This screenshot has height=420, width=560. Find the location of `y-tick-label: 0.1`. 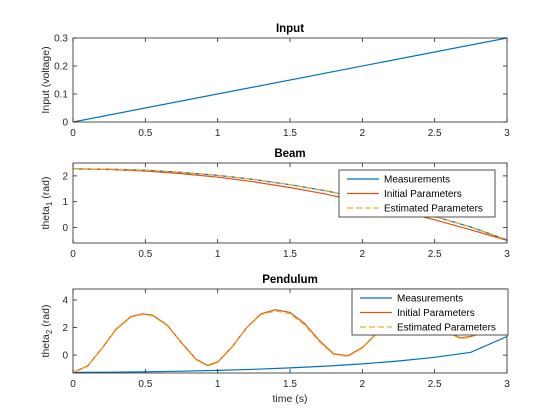

y-tick-label: 0.1 is located at coordinates (61, 95).